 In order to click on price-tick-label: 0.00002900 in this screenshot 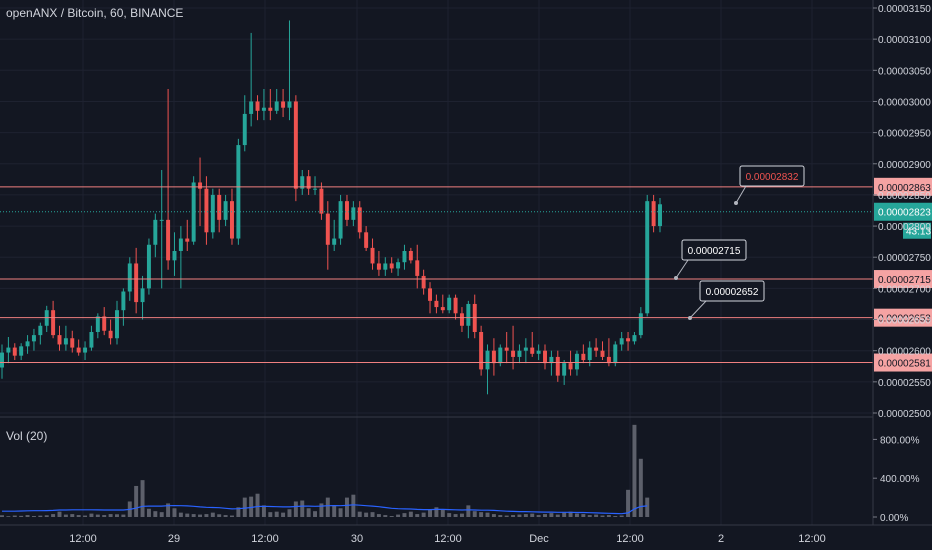, I will do `click(904, 165)`.